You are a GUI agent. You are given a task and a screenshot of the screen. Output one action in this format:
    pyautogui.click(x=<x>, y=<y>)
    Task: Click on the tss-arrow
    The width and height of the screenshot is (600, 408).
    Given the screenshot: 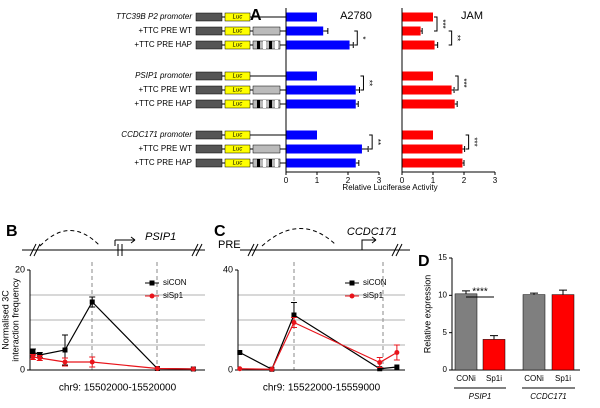 What is the action you would take?
    pyautogui.click(x=125, y=241)
    